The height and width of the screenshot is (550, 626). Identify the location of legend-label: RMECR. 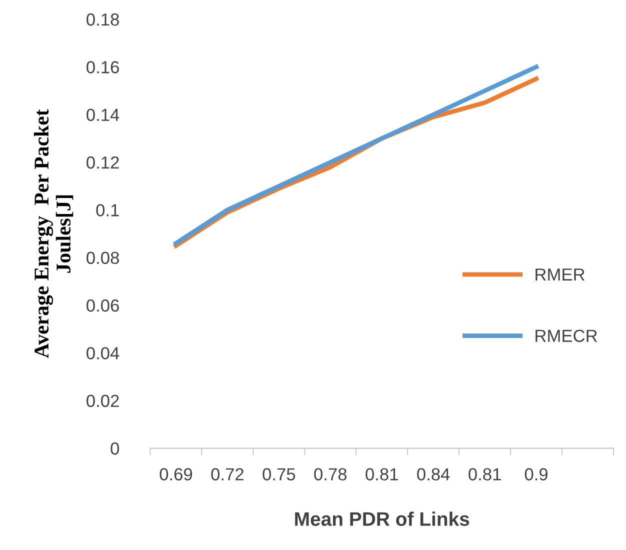
(567, 336).